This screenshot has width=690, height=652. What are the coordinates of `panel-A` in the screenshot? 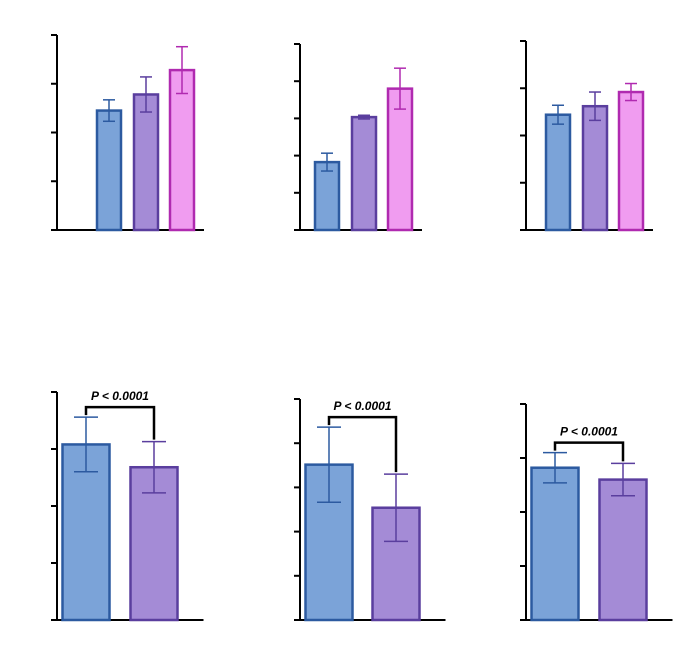 It's located at (127, 133).